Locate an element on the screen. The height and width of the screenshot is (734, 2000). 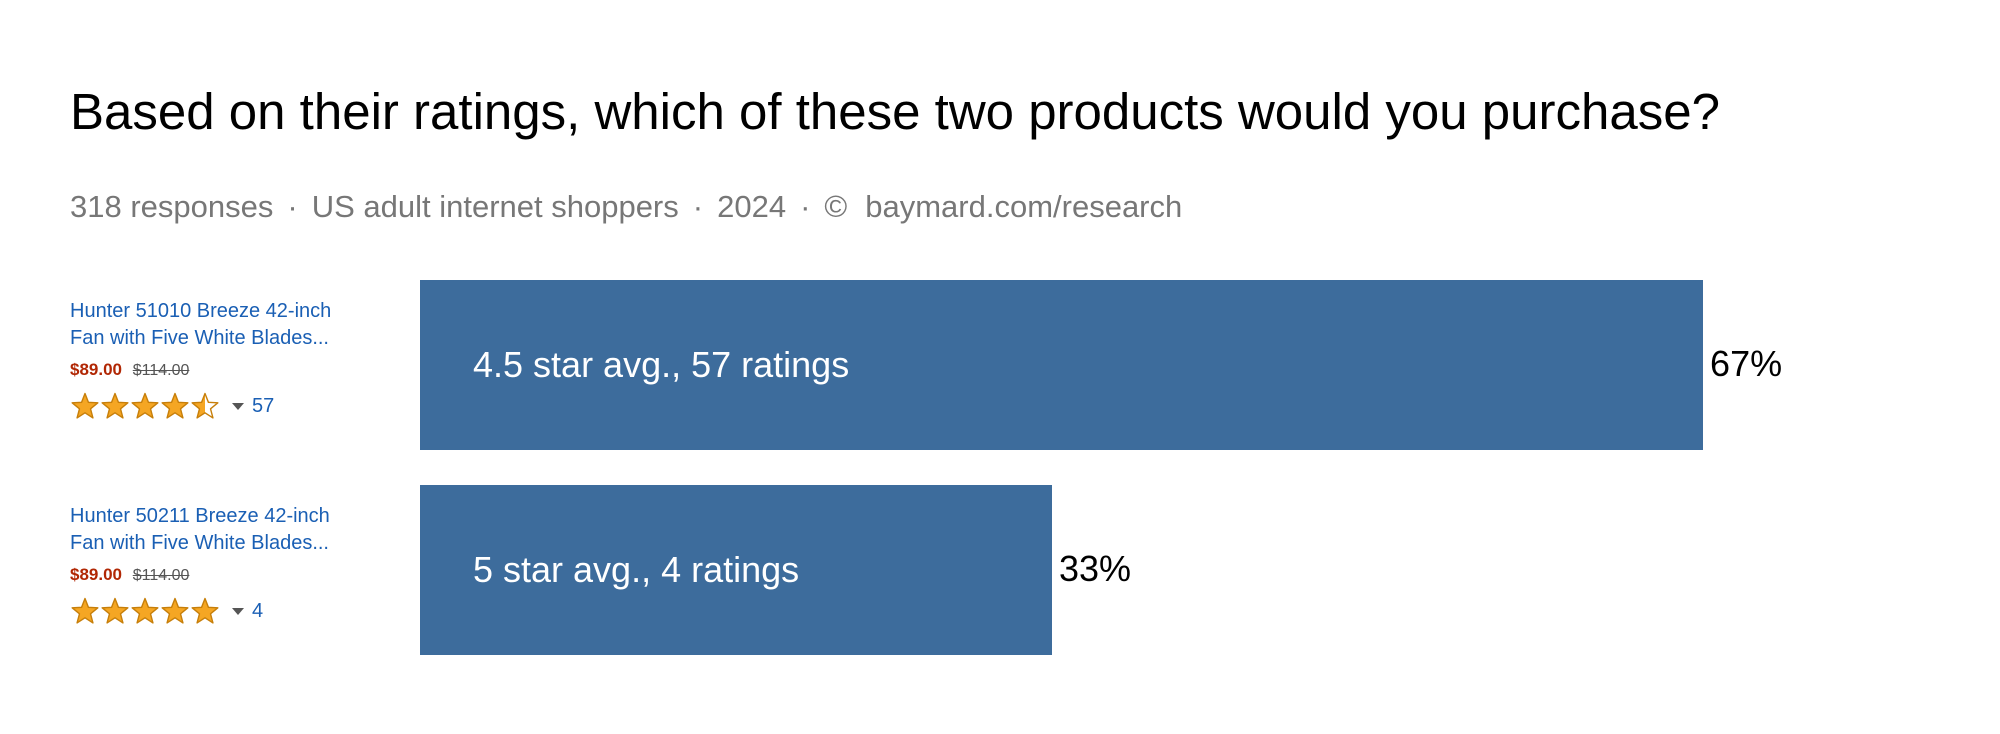
rating-count: 57 is located at coordinates (263, 405).